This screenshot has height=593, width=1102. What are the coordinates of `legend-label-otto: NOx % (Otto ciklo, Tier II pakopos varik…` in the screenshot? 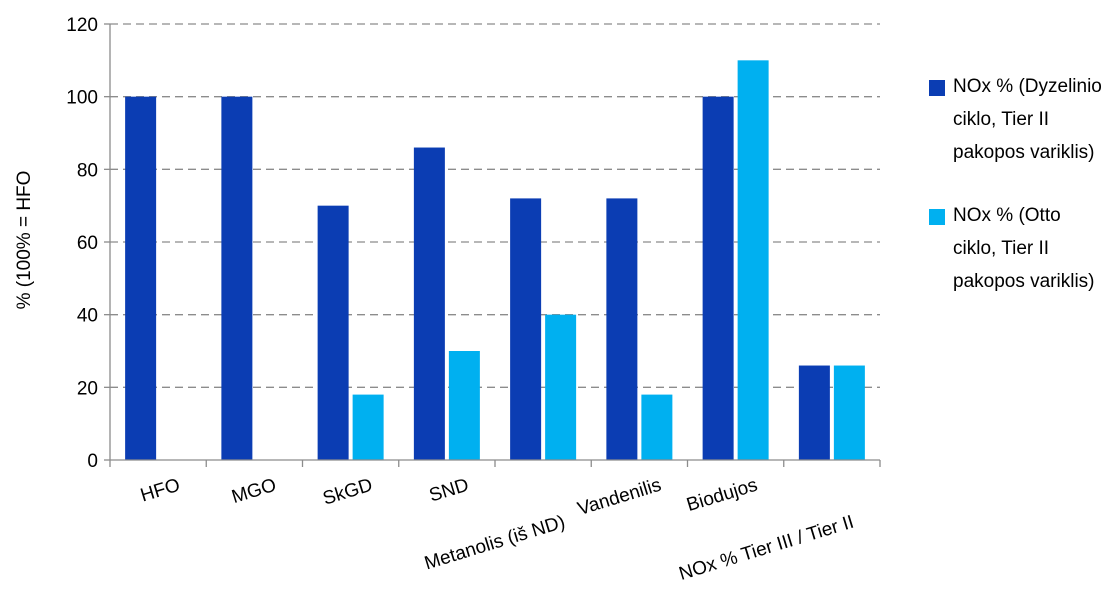 It's located at (1024, 248).